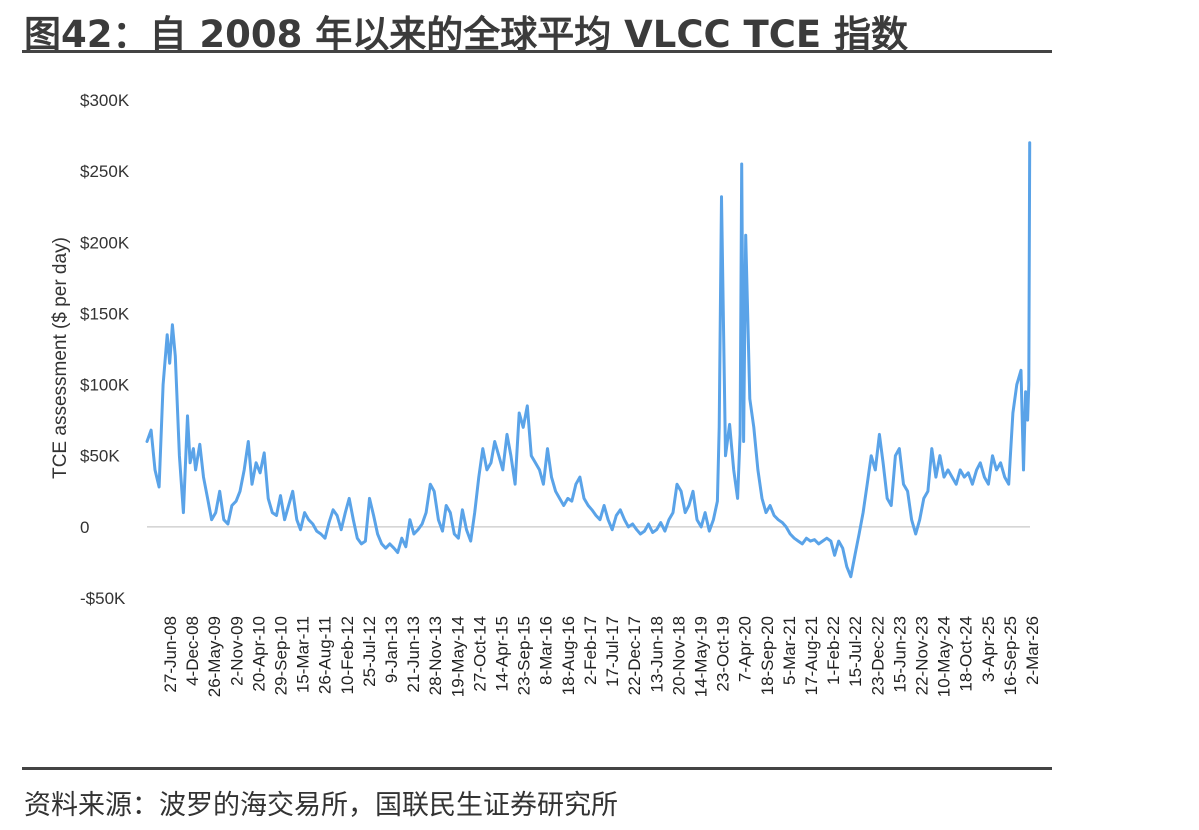 Image resolution: width=1199 pixels, height=830 pixels. I want to click on x-tick-label: 22-Nov-23, so click(921, 655).